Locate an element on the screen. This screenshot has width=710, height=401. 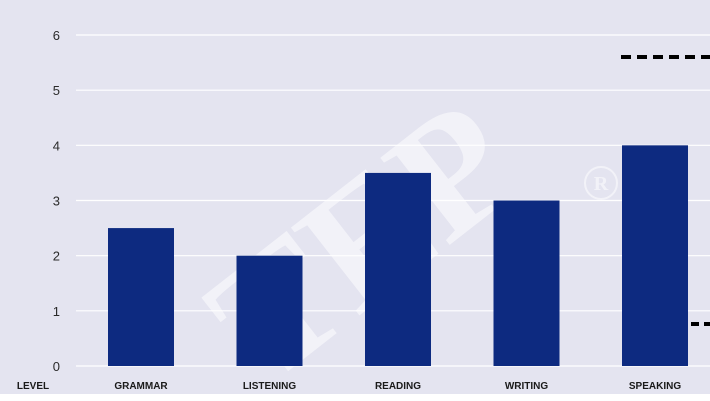
y-axis-ticks: 0 1 2 3 4 5 6 is located at coordinates (56, 201).